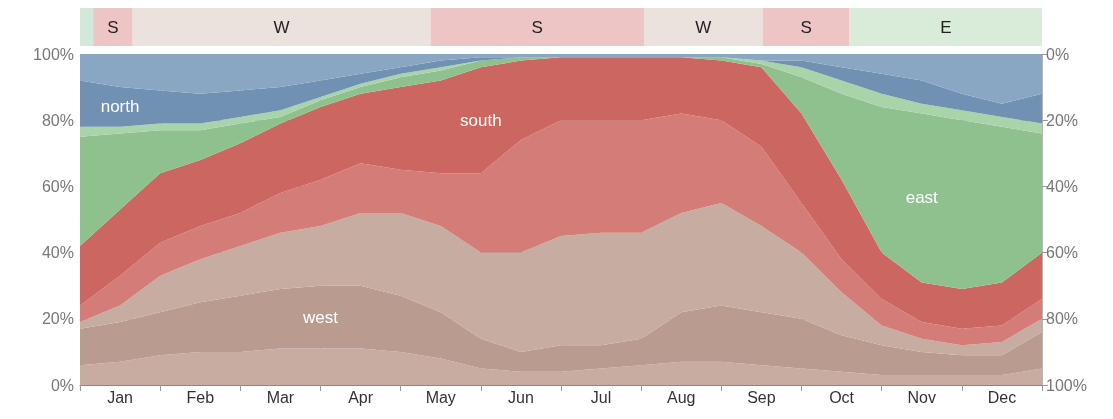 The height and width of the screenshot is (419, 1113). Describe the element at coordinates (922, 198) in the screenshot. I see `series-label: east` at that location.